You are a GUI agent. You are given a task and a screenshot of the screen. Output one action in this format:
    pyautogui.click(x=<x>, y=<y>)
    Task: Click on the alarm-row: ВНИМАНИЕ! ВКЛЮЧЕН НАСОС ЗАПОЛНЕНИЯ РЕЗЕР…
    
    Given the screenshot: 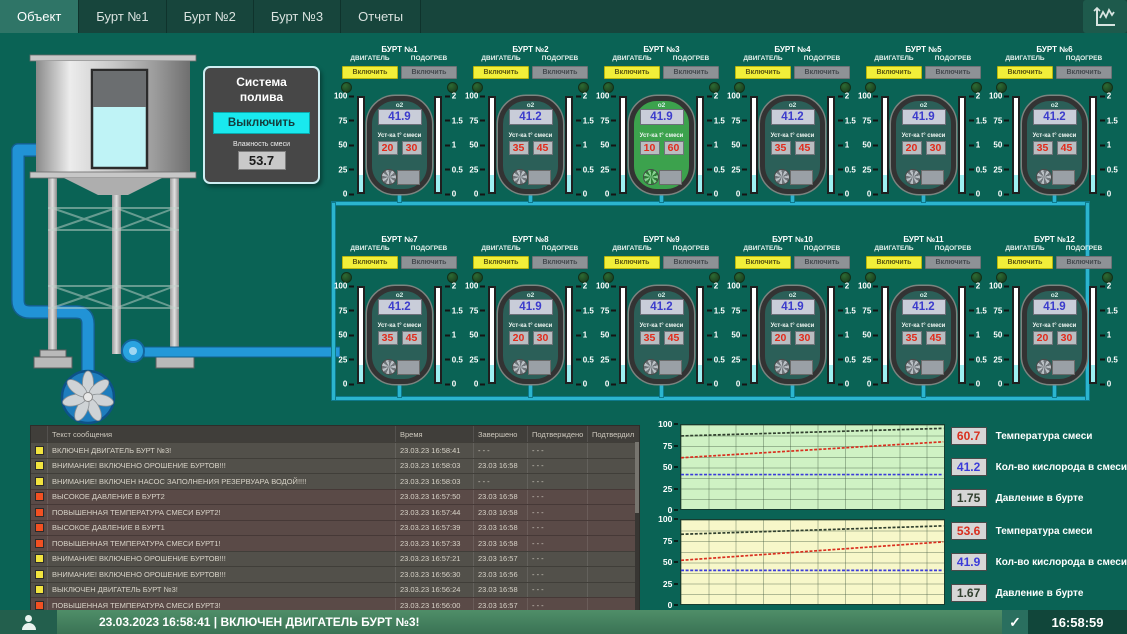 What is the action you would take?
    pyautogui.click(x=335, y=481)
    